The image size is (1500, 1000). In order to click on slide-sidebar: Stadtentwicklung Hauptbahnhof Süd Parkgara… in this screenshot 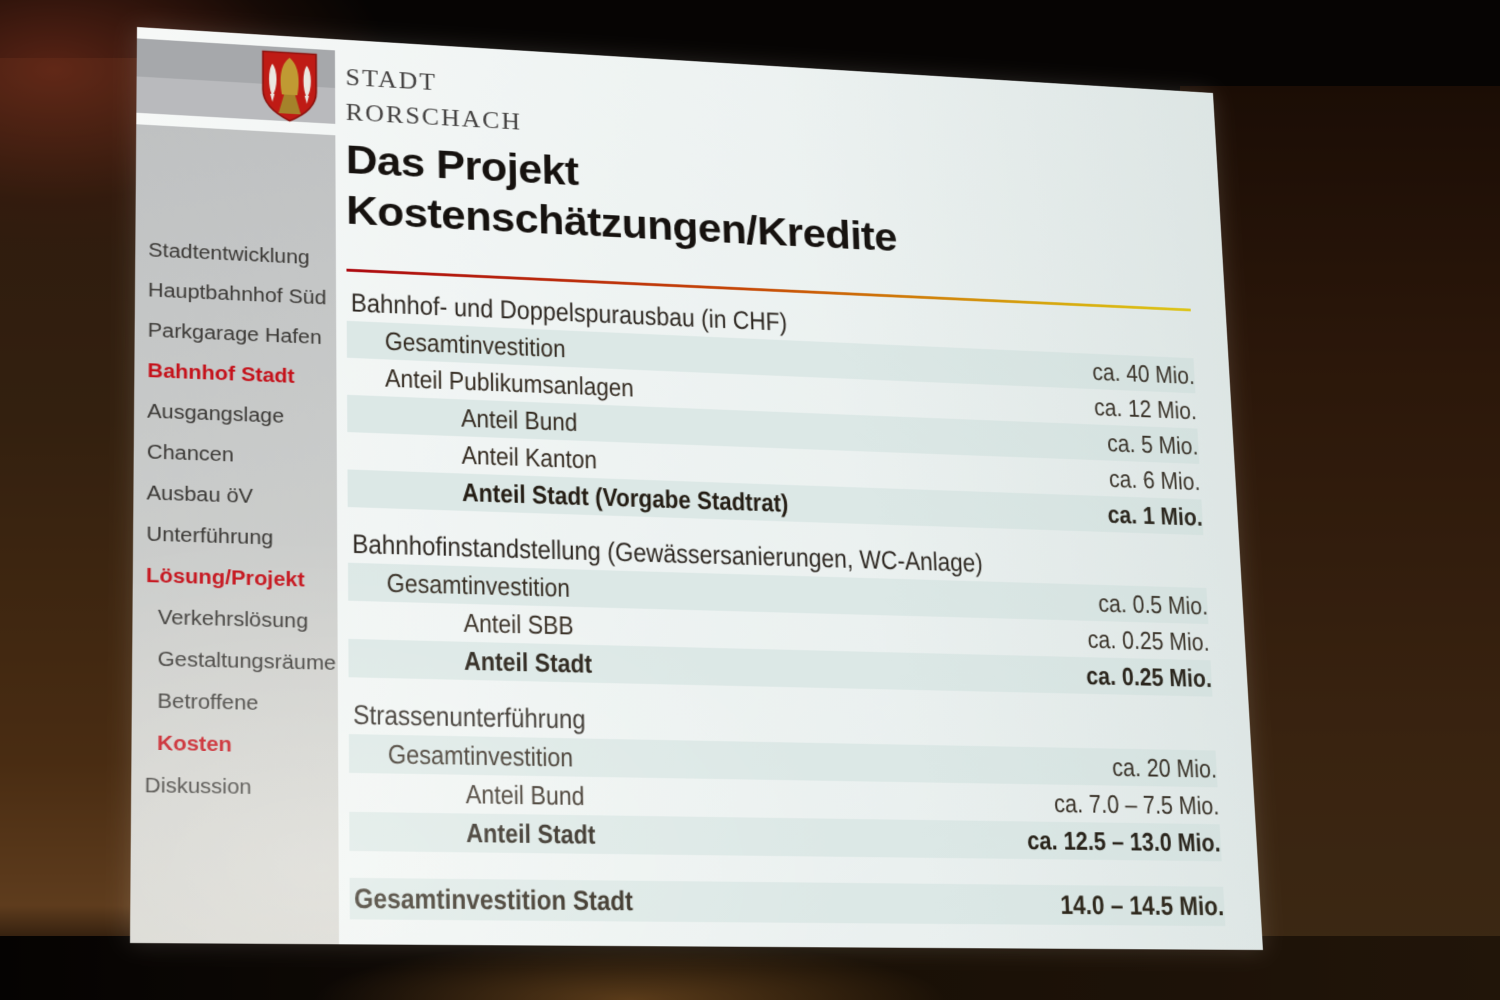, I will do `click(234, 534)`.